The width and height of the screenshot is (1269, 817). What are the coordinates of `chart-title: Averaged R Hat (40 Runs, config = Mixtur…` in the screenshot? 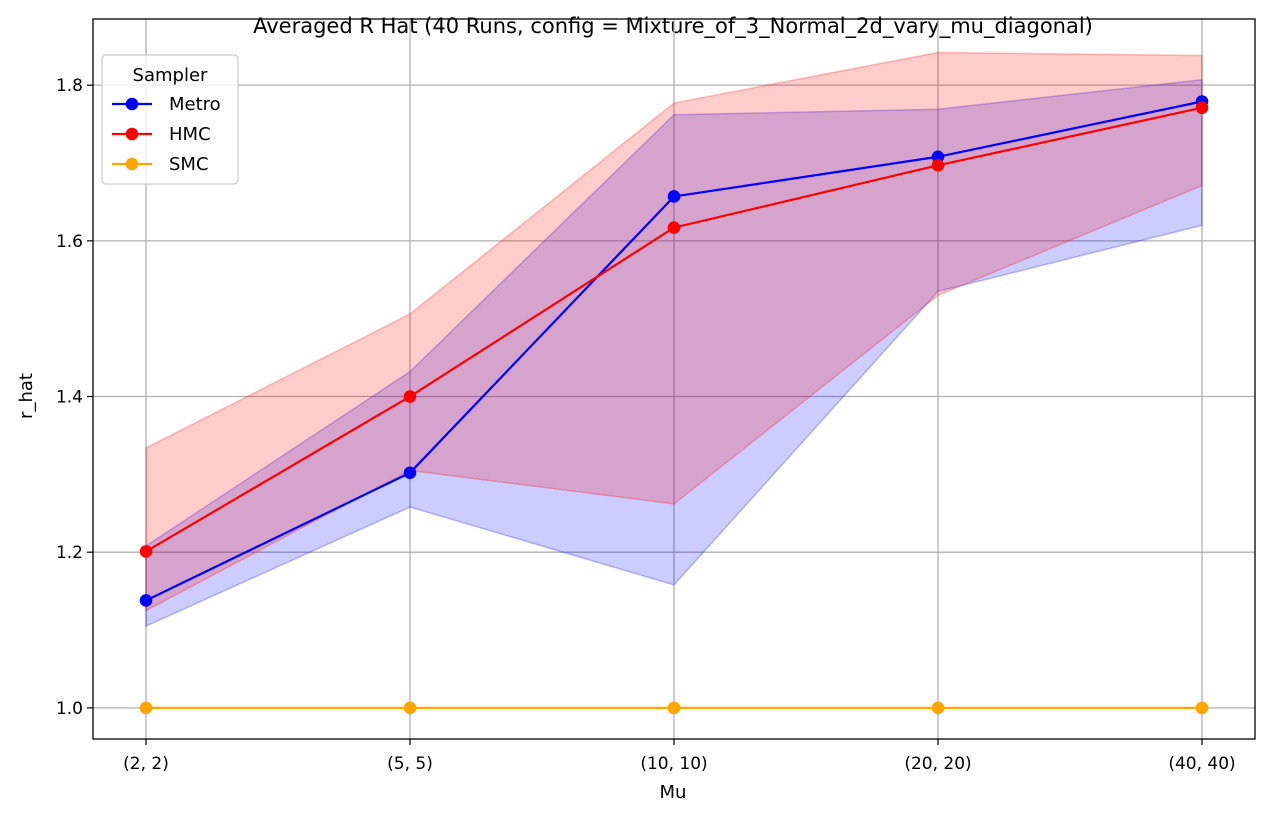 It's located at (673, 26).